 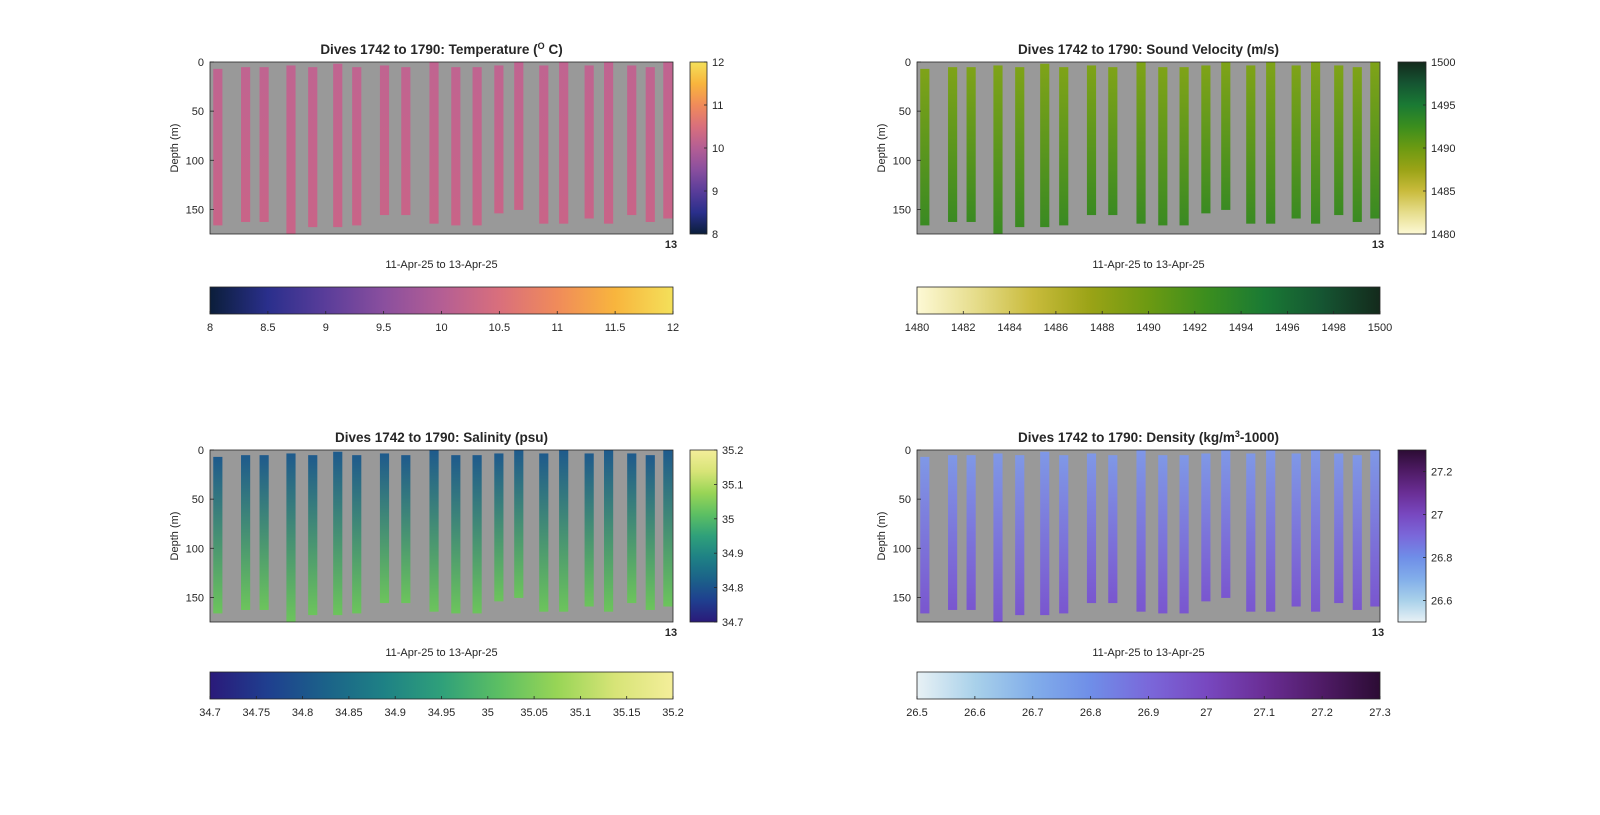 I want to click on colorbar-right-tick-label: 1495, so click(x=1443, y=106).